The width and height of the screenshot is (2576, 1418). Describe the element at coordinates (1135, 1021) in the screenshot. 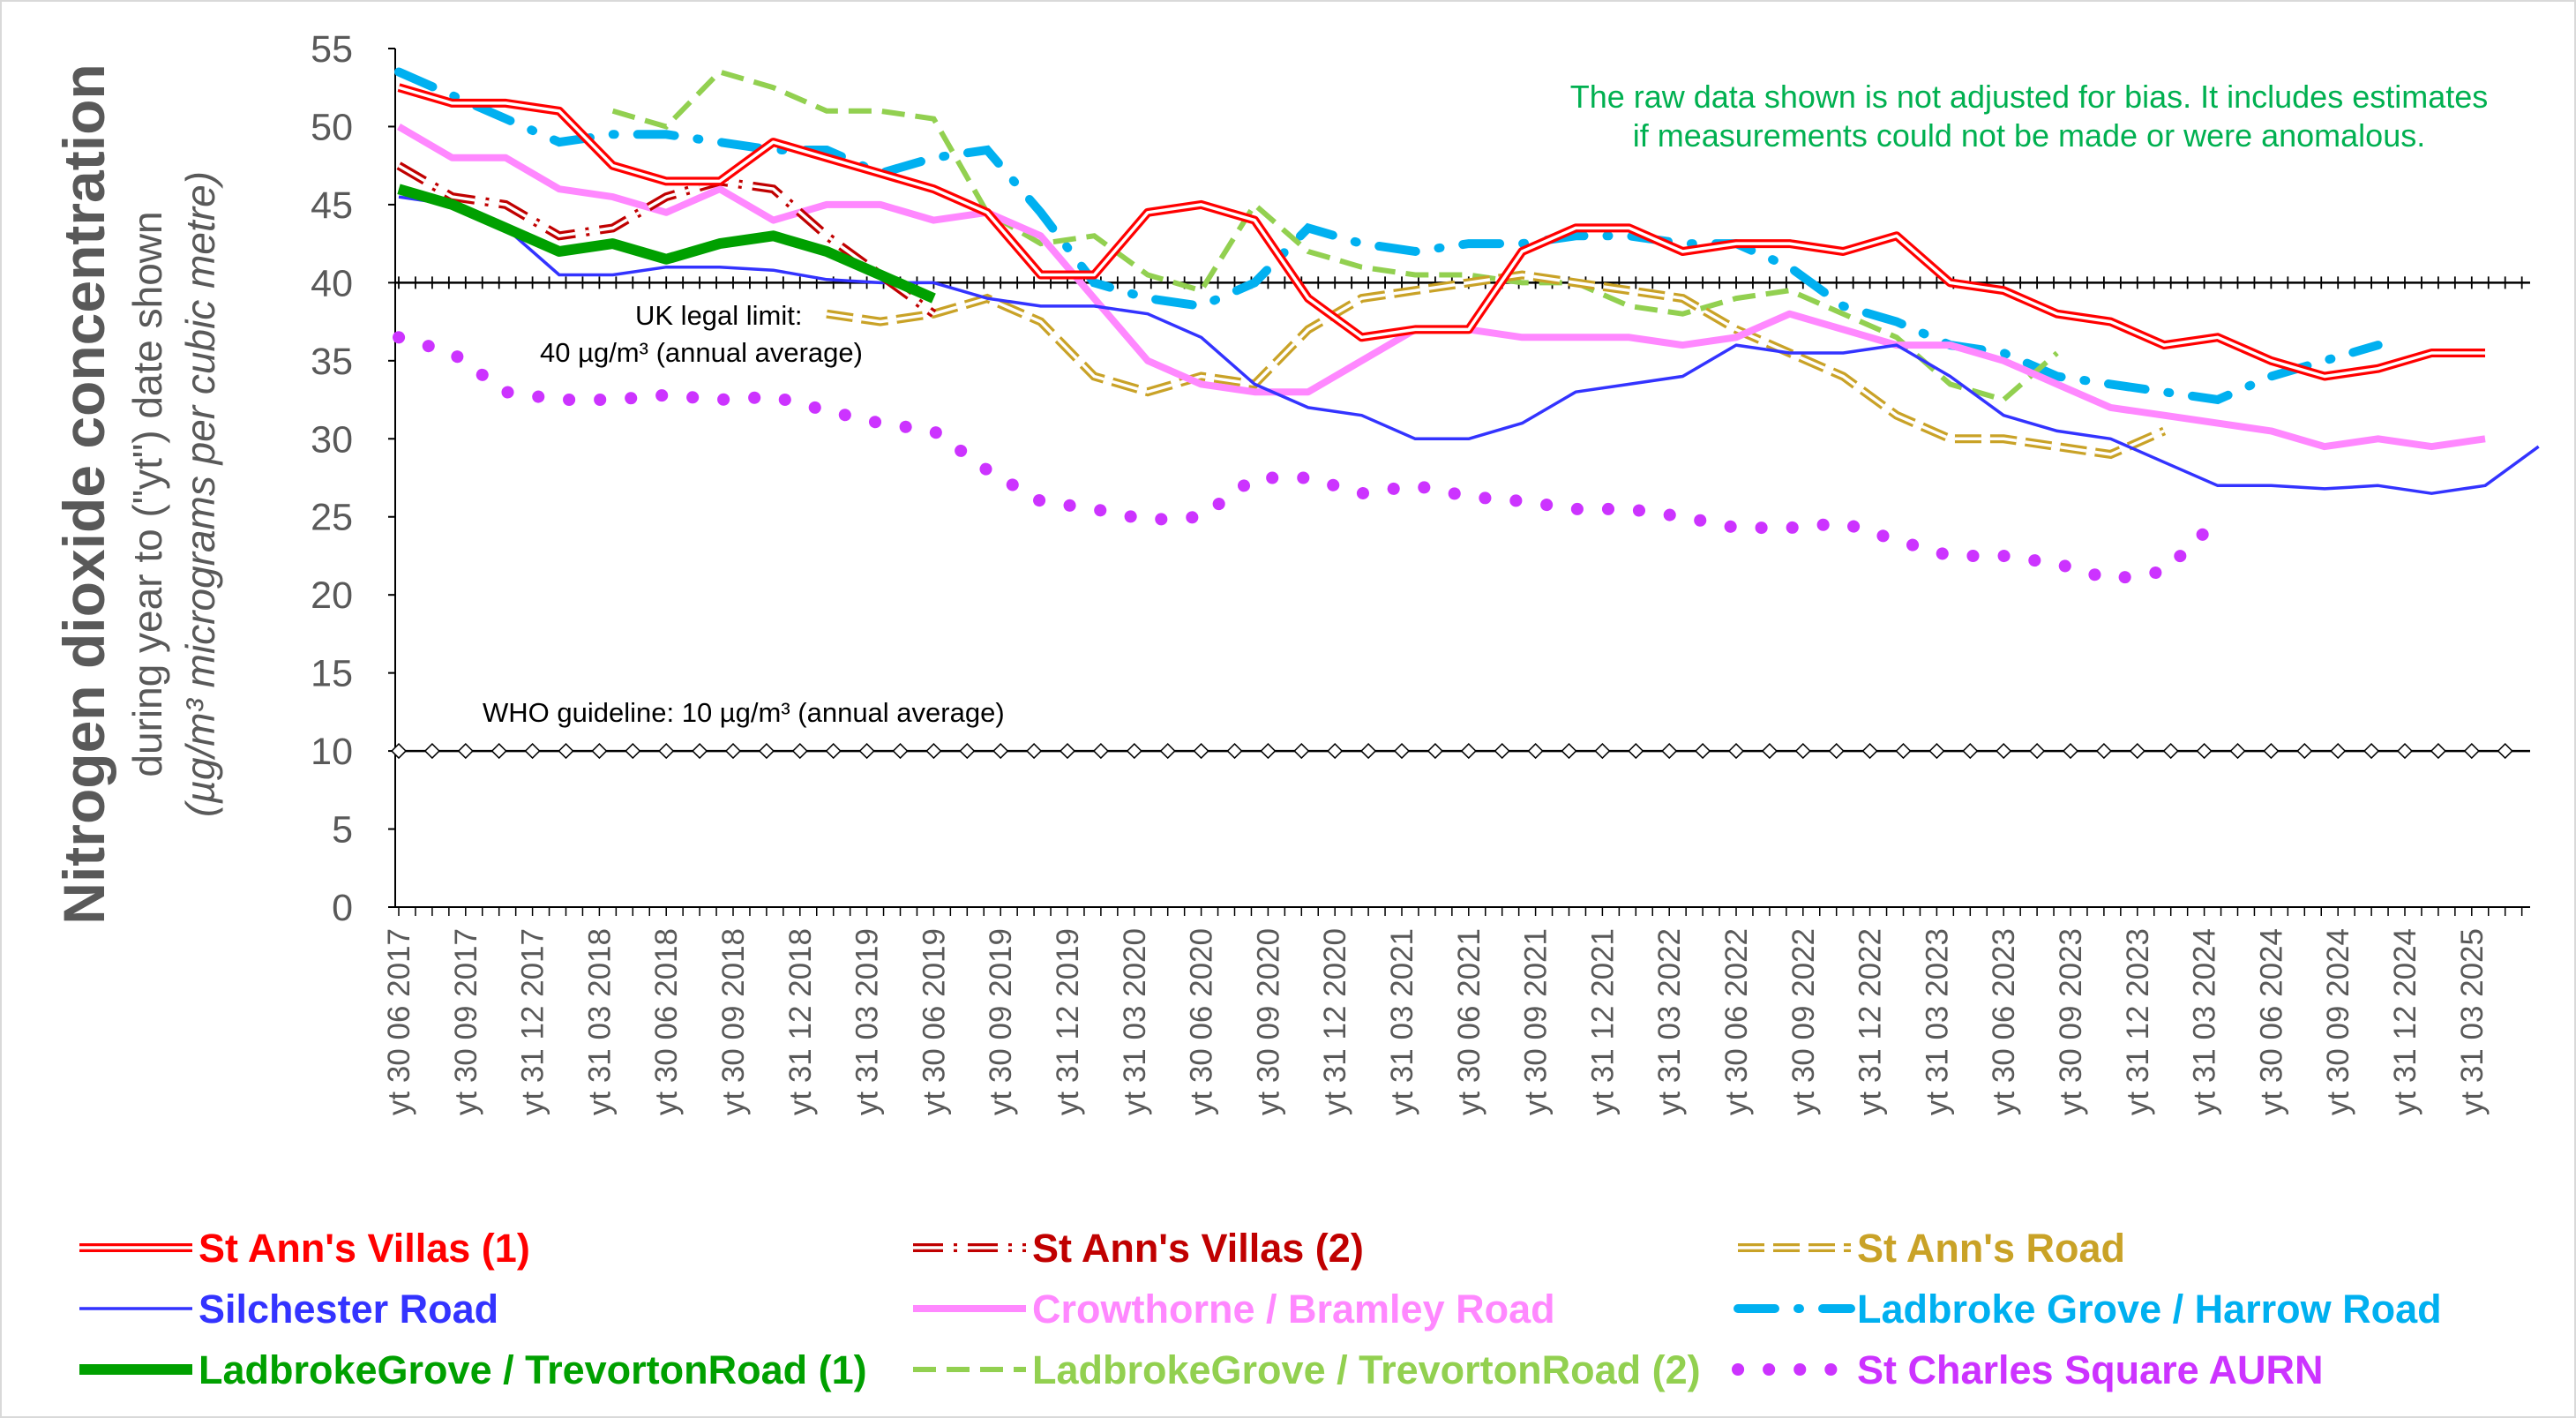

I see `x-tick-label: yt 31 03 2020` at that location.